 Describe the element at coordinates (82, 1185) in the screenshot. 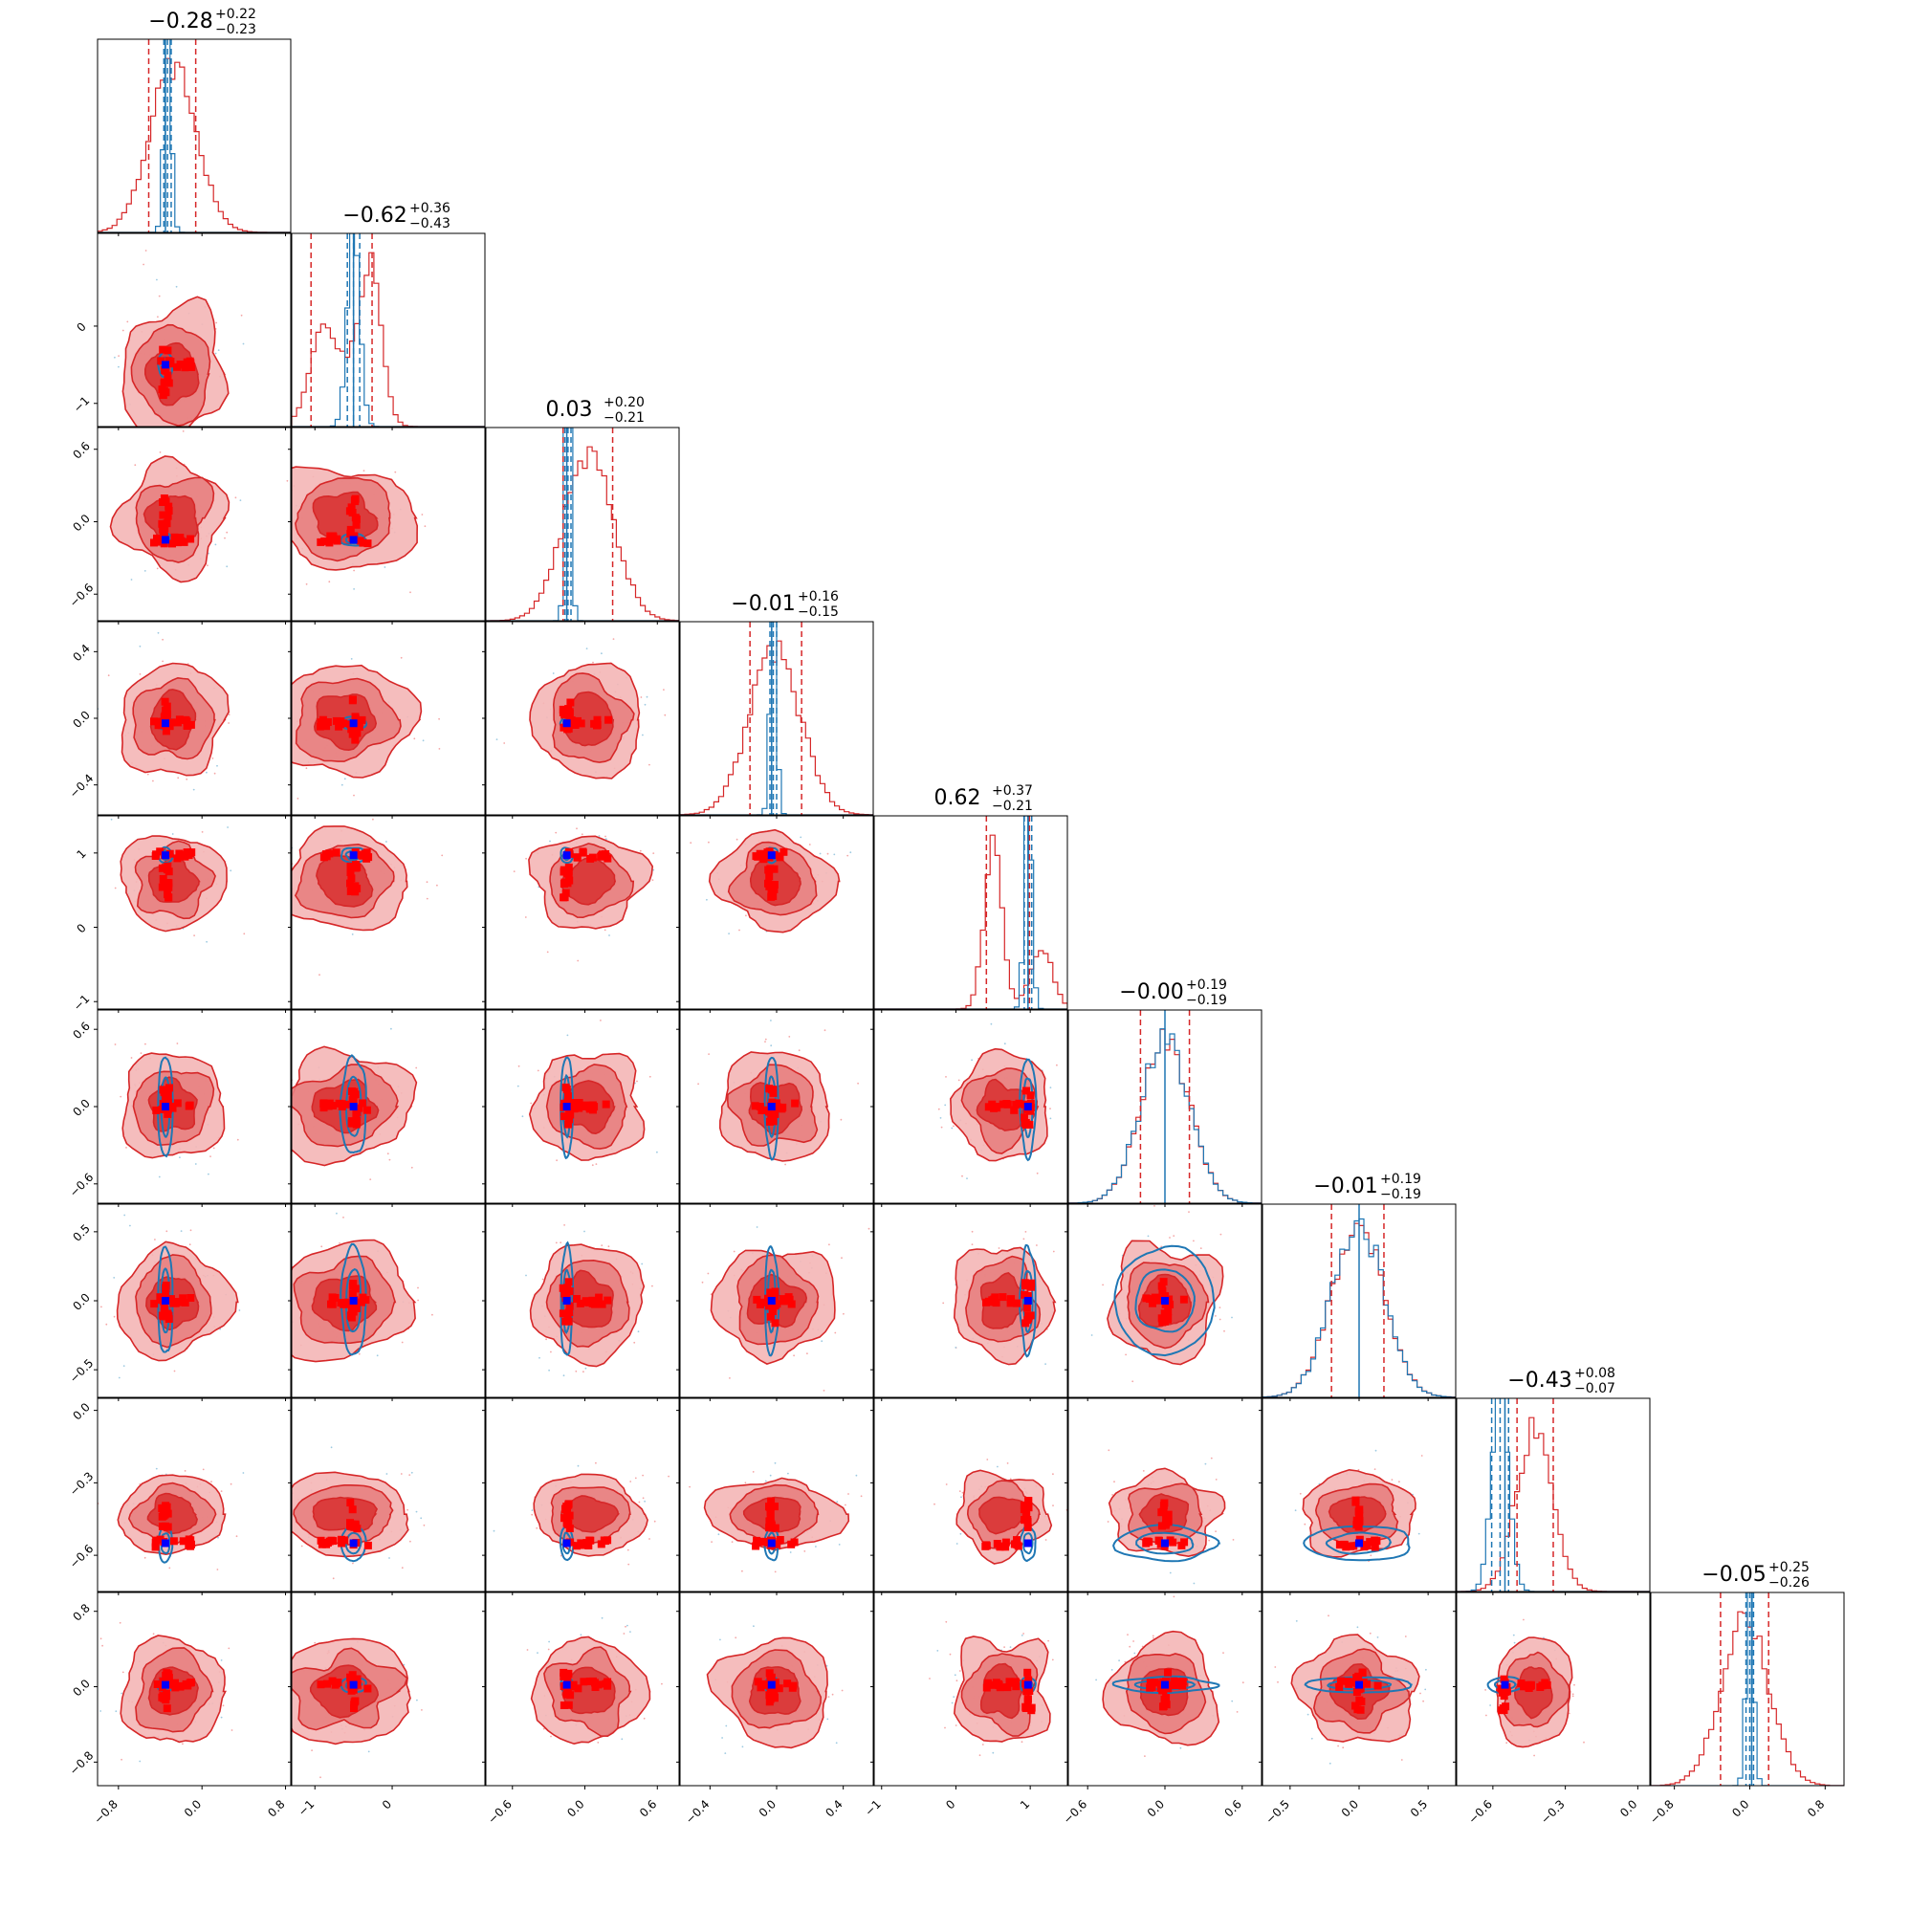

I see `y-tick-label: −0.6` at that location.